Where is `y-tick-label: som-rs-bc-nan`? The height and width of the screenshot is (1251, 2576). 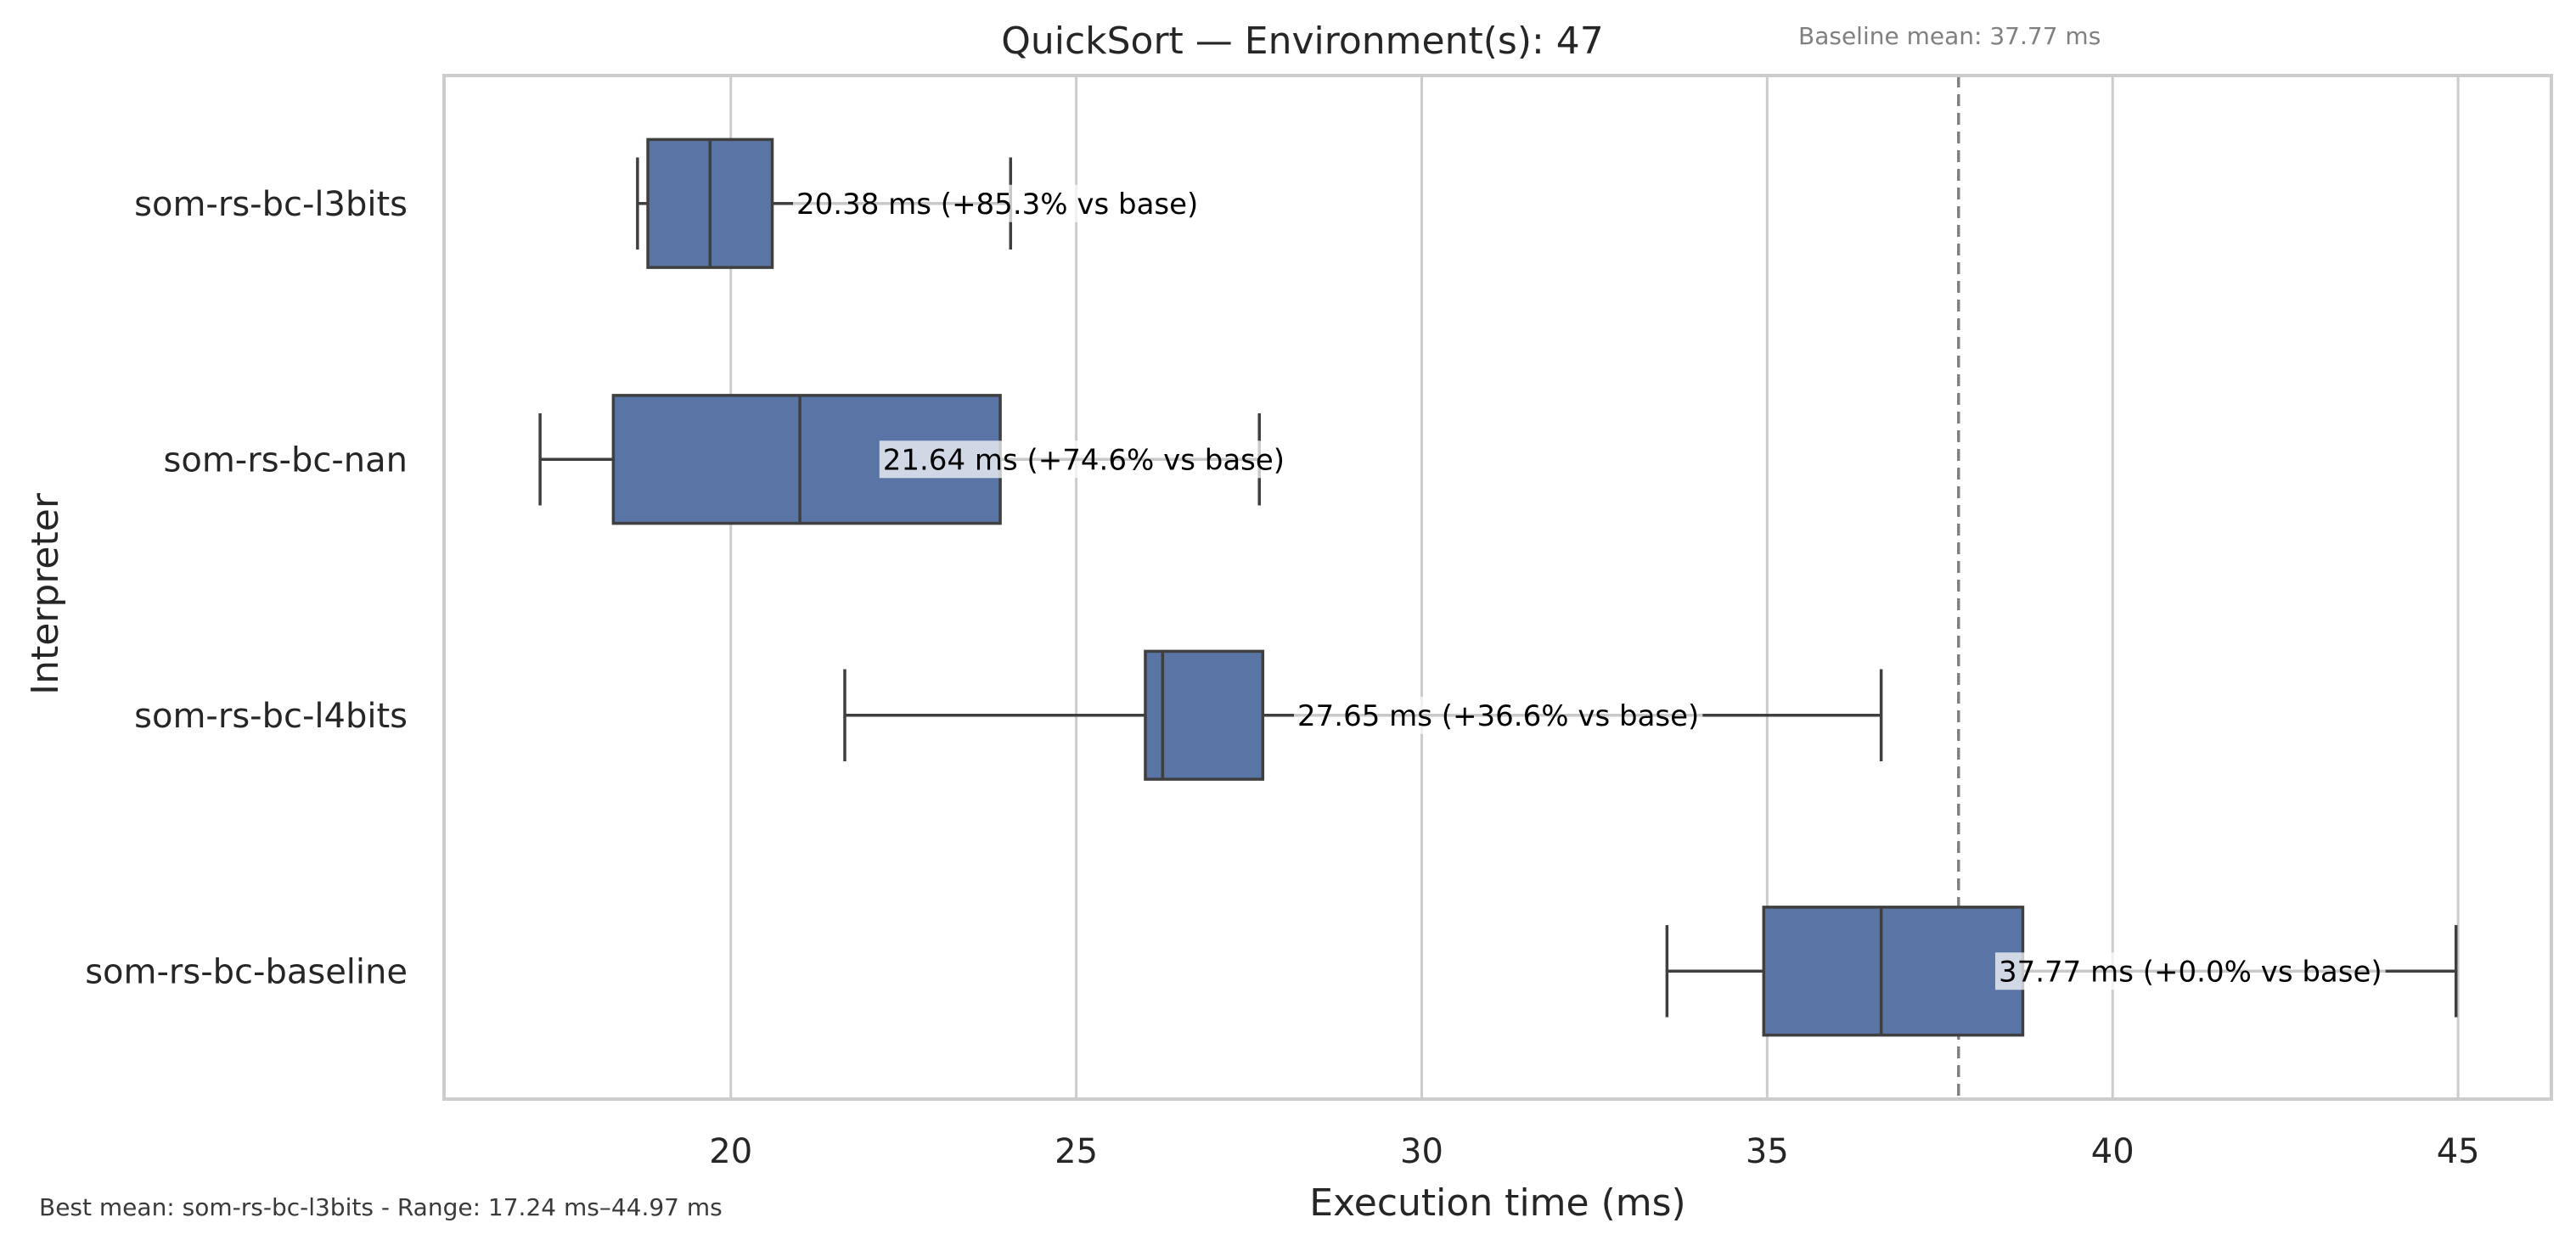 y-tick-label: som-rs-bc-nan is located at coordinates (286, 460).